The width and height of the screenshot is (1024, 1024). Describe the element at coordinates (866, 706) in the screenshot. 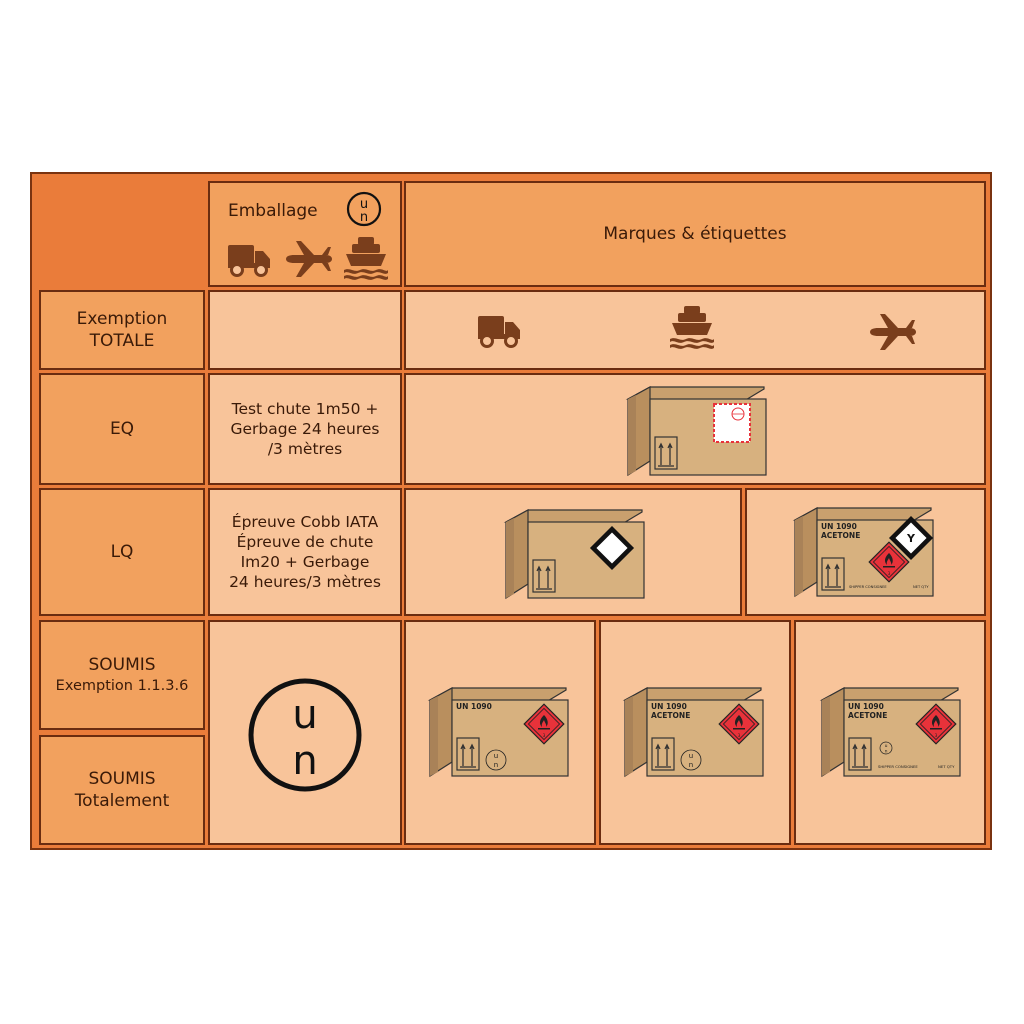

I see `s3-un-number: UN 1090` at that location.